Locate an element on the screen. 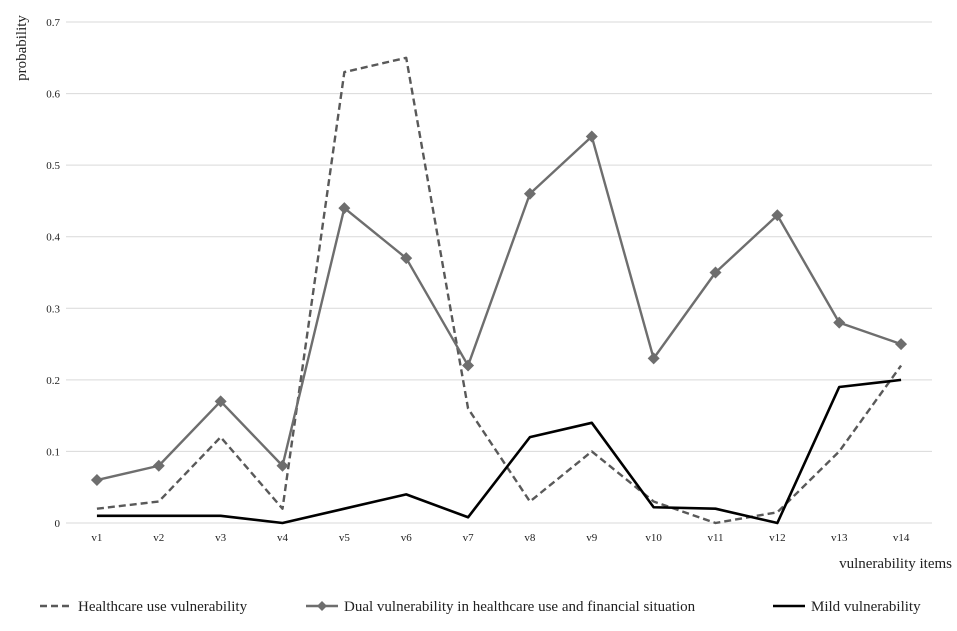 The width and height of the screenshot is (957, 631). x-tick-label: v1 is located at coordinates (96, 538).